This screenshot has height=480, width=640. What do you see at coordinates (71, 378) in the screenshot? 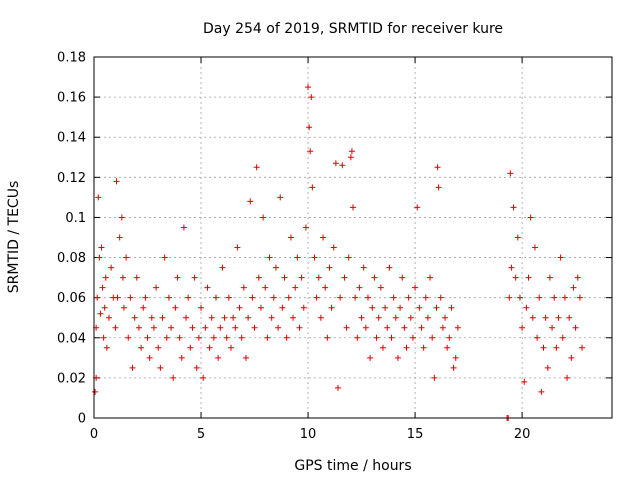
I see `y-tick-label: 0.02` at bounding box center [71, 378].